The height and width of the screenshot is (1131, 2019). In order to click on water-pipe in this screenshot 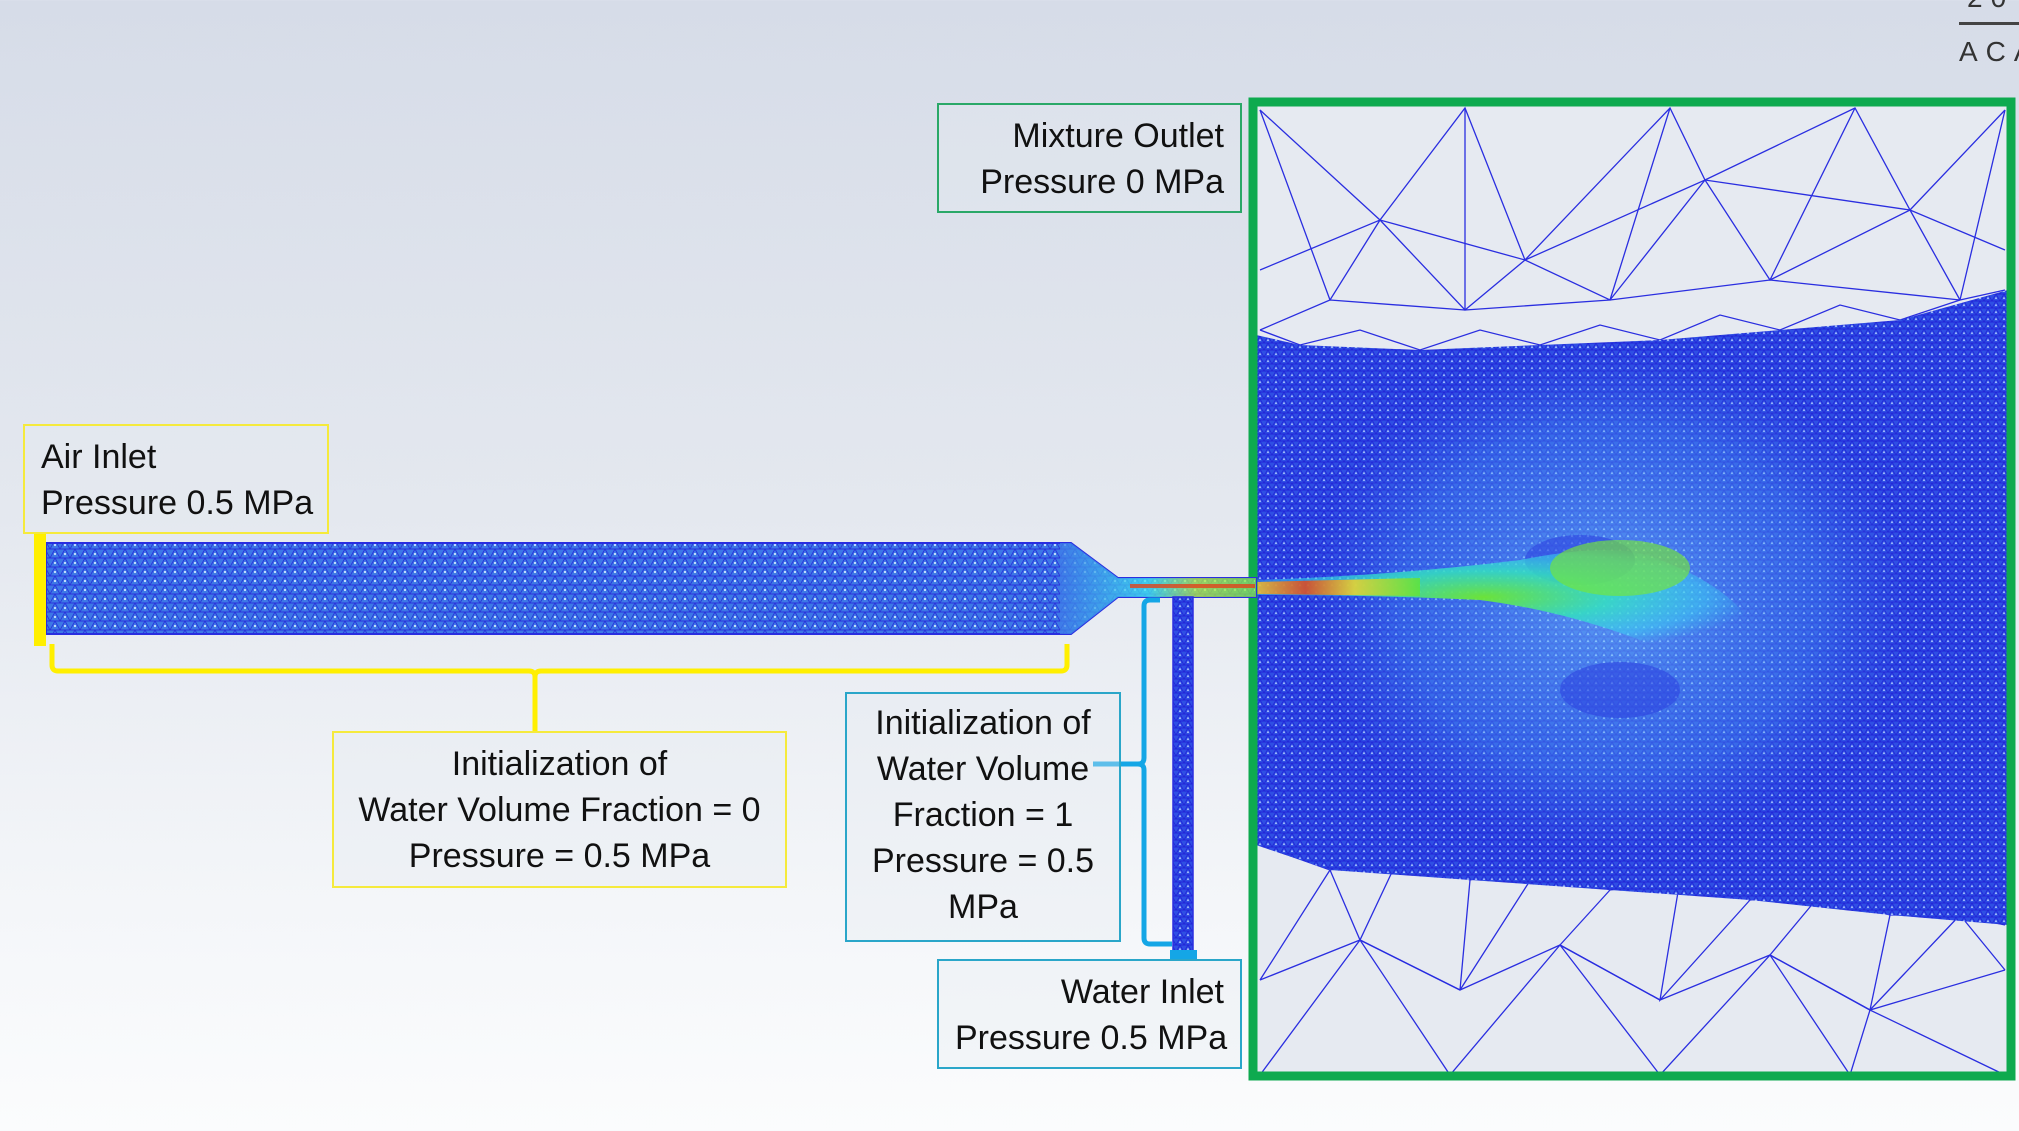, I will do `click(1183, 775)`.